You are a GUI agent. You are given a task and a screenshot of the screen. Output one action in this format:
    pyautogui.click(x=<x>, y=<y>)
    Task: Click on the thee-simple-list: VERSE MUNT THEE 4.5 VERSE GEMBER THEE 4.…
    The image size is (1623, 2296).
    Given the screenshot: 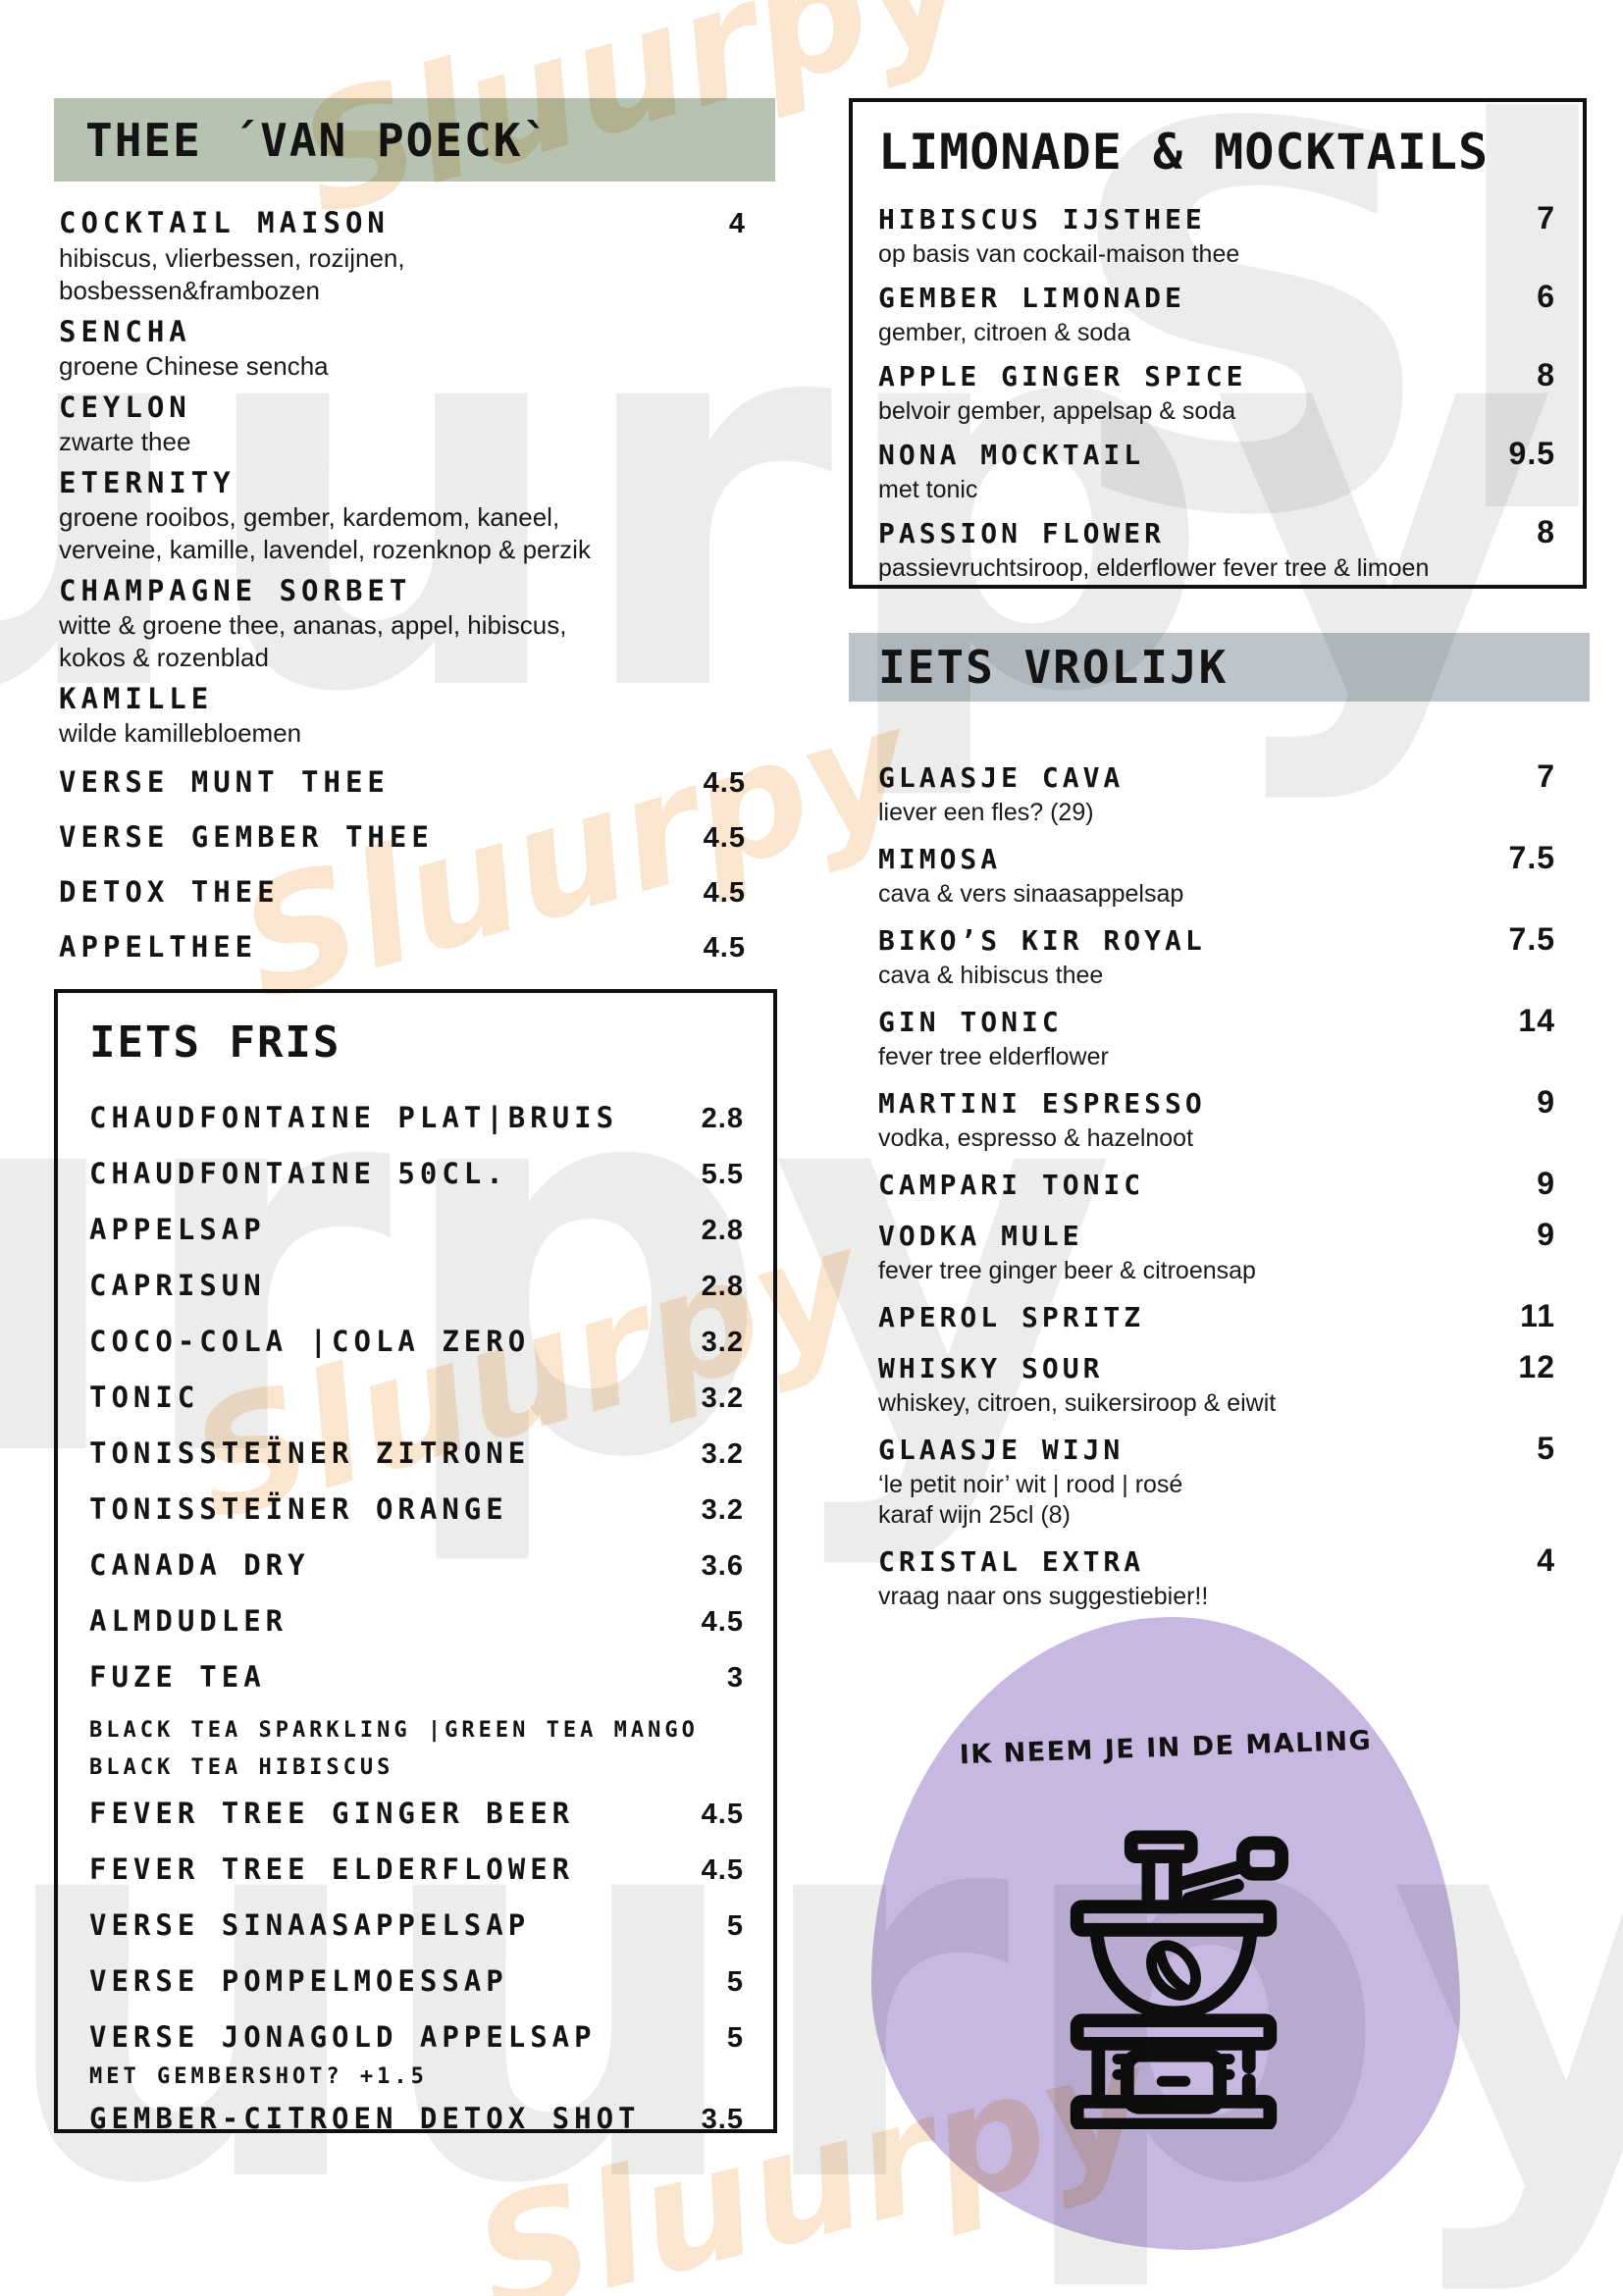 What is the action you would take?
    pyautogui.click(x=402, y=868)
    